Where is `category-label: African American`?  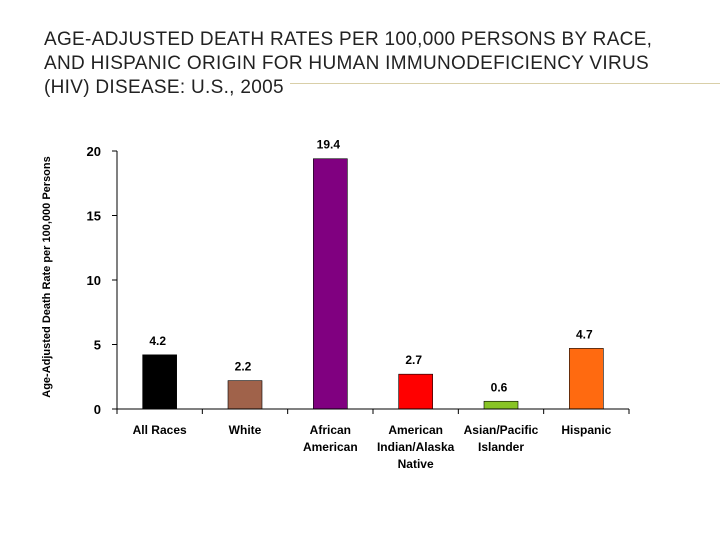
category-label: African American is located at coordinates (330, 438).